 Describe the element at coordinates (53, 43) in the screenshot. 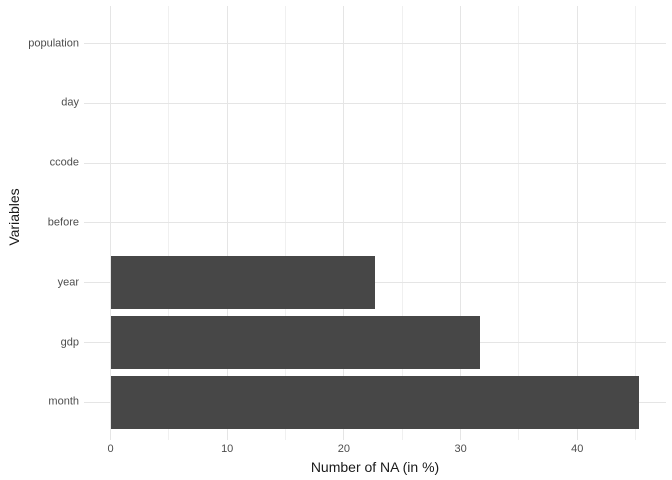

I see `ytick-label-population: population` at that location.